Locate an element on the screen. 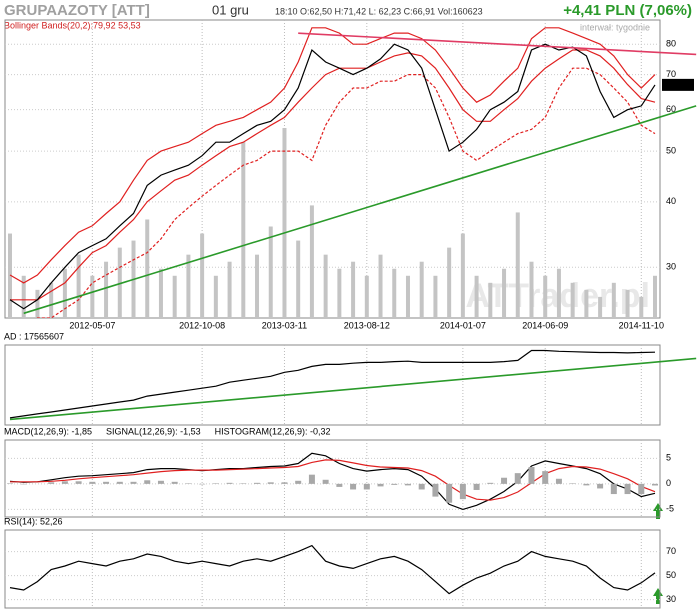  last-price-label: 66,91 is located at coordinates (676, 84).